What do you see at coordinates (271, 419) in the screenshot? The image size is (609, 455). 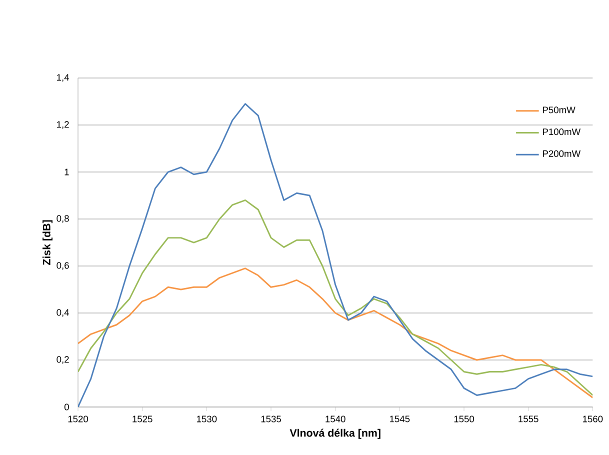 I see `x-tick-label: 1535` at bounding box center [271, 419].